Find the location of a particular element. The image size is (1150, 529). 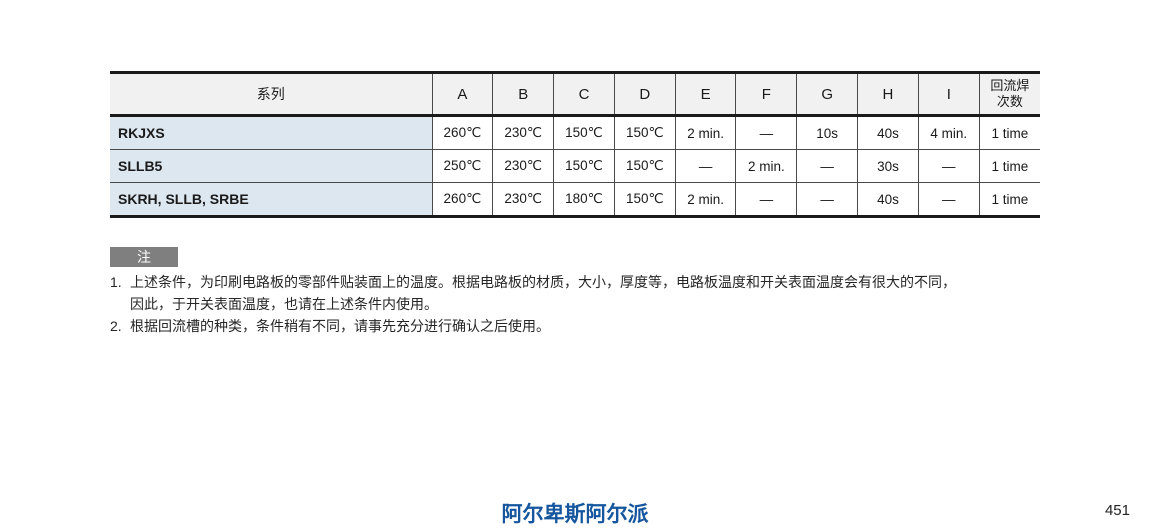

table-header-row: 系列 A B C D E F G H I 回流焊 次数 is located at coordinates (575, 94).